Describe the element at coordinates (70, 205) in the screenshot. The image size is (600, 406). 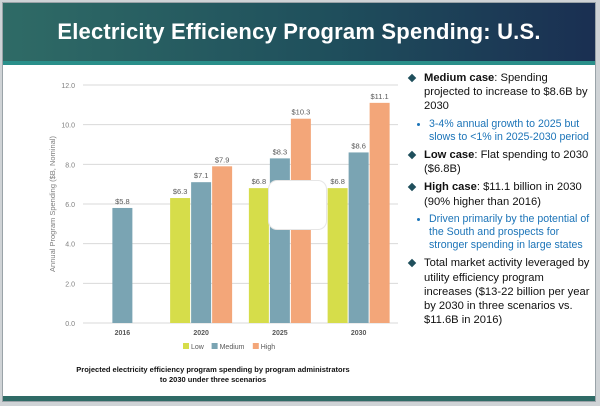
I see `y-tick-label: 6.0` at that location.